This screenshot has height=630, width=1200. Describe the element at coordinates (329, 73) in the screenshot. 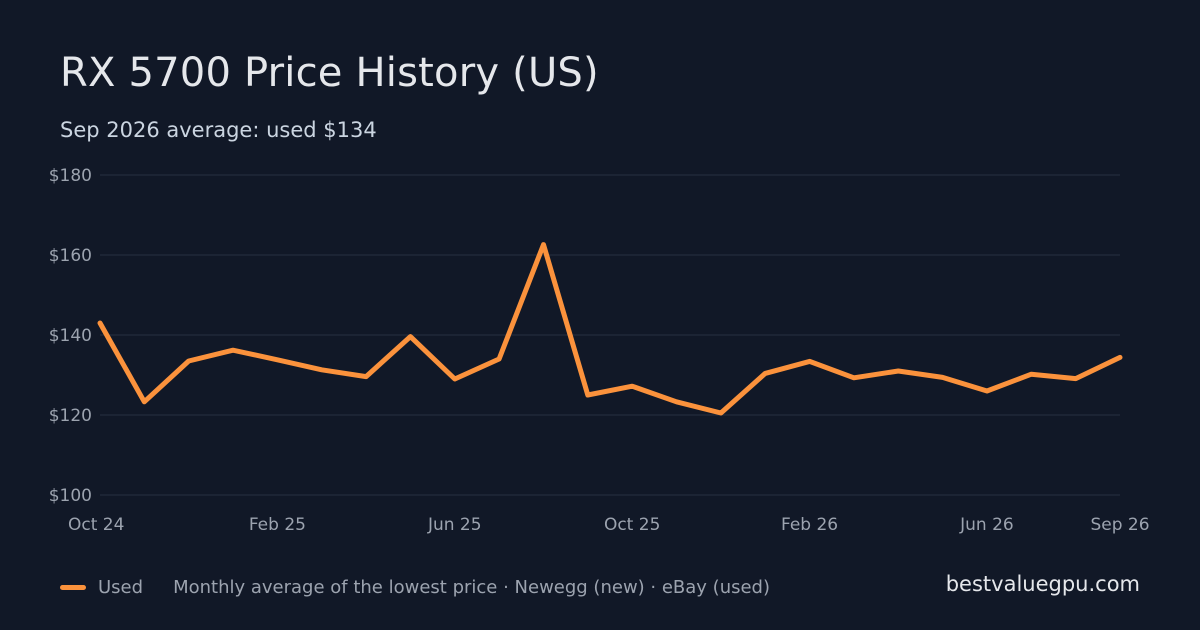

I see `chart-title: RX 5700 Price History (US)` at that location.